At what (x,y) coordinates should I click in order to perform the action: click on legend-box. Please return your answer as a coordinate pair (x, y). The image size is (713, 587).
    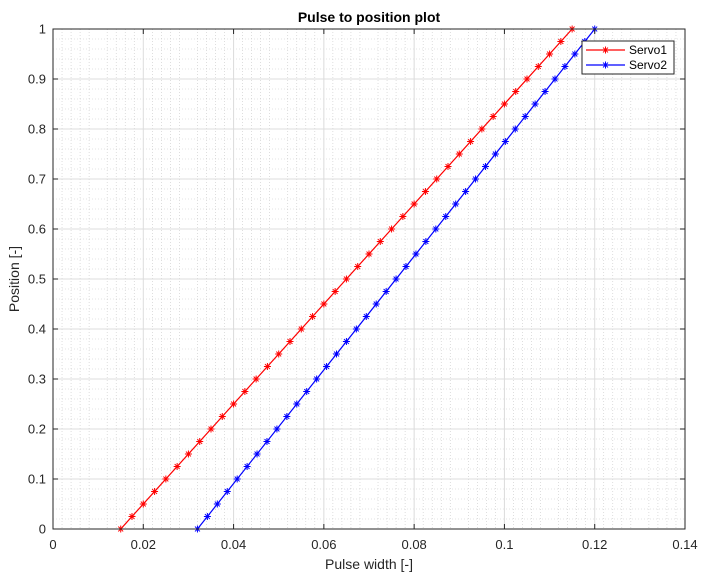
    Looking at the image, I should click on (628, 57).